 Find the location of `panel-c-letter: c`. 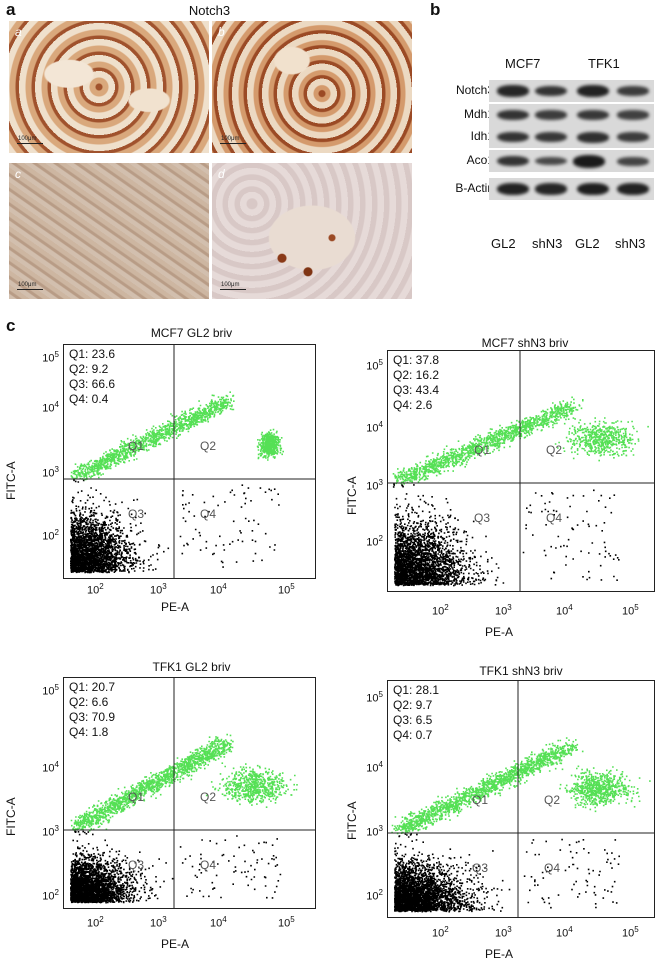

panel-c-letter: c is located at coordinates (11, 325).